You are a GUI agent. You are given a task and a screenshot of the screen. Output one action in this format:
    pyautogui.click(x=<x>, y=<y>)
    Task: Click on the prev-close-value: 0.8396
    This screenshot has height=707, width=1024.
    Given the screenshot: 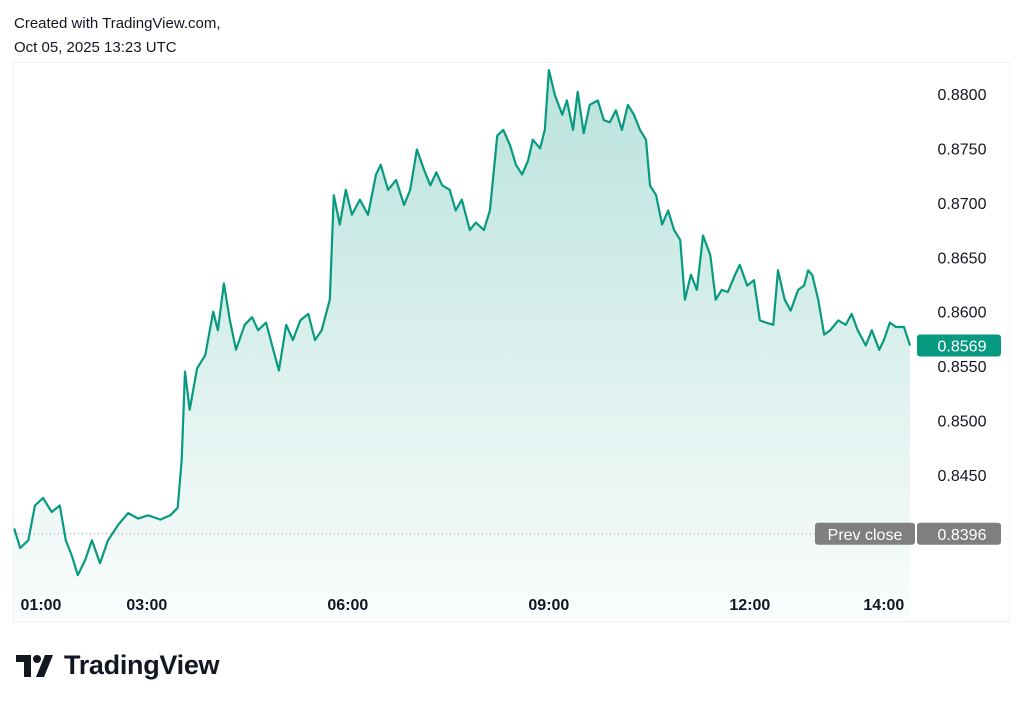 What is the action you would take?
    pyautogui.click(x=962, y=535)
    